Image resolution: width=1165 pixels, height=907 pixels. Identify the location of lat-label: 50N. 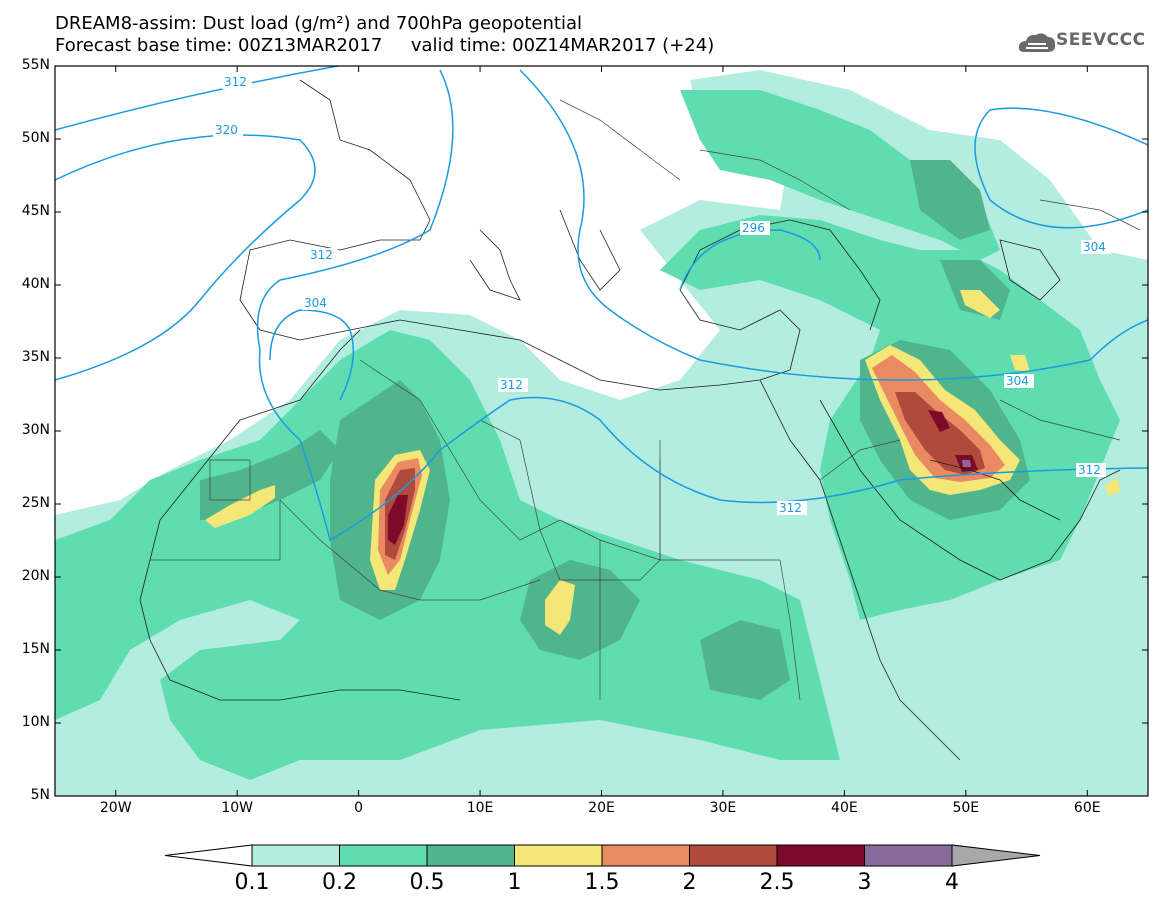
(35, 138).